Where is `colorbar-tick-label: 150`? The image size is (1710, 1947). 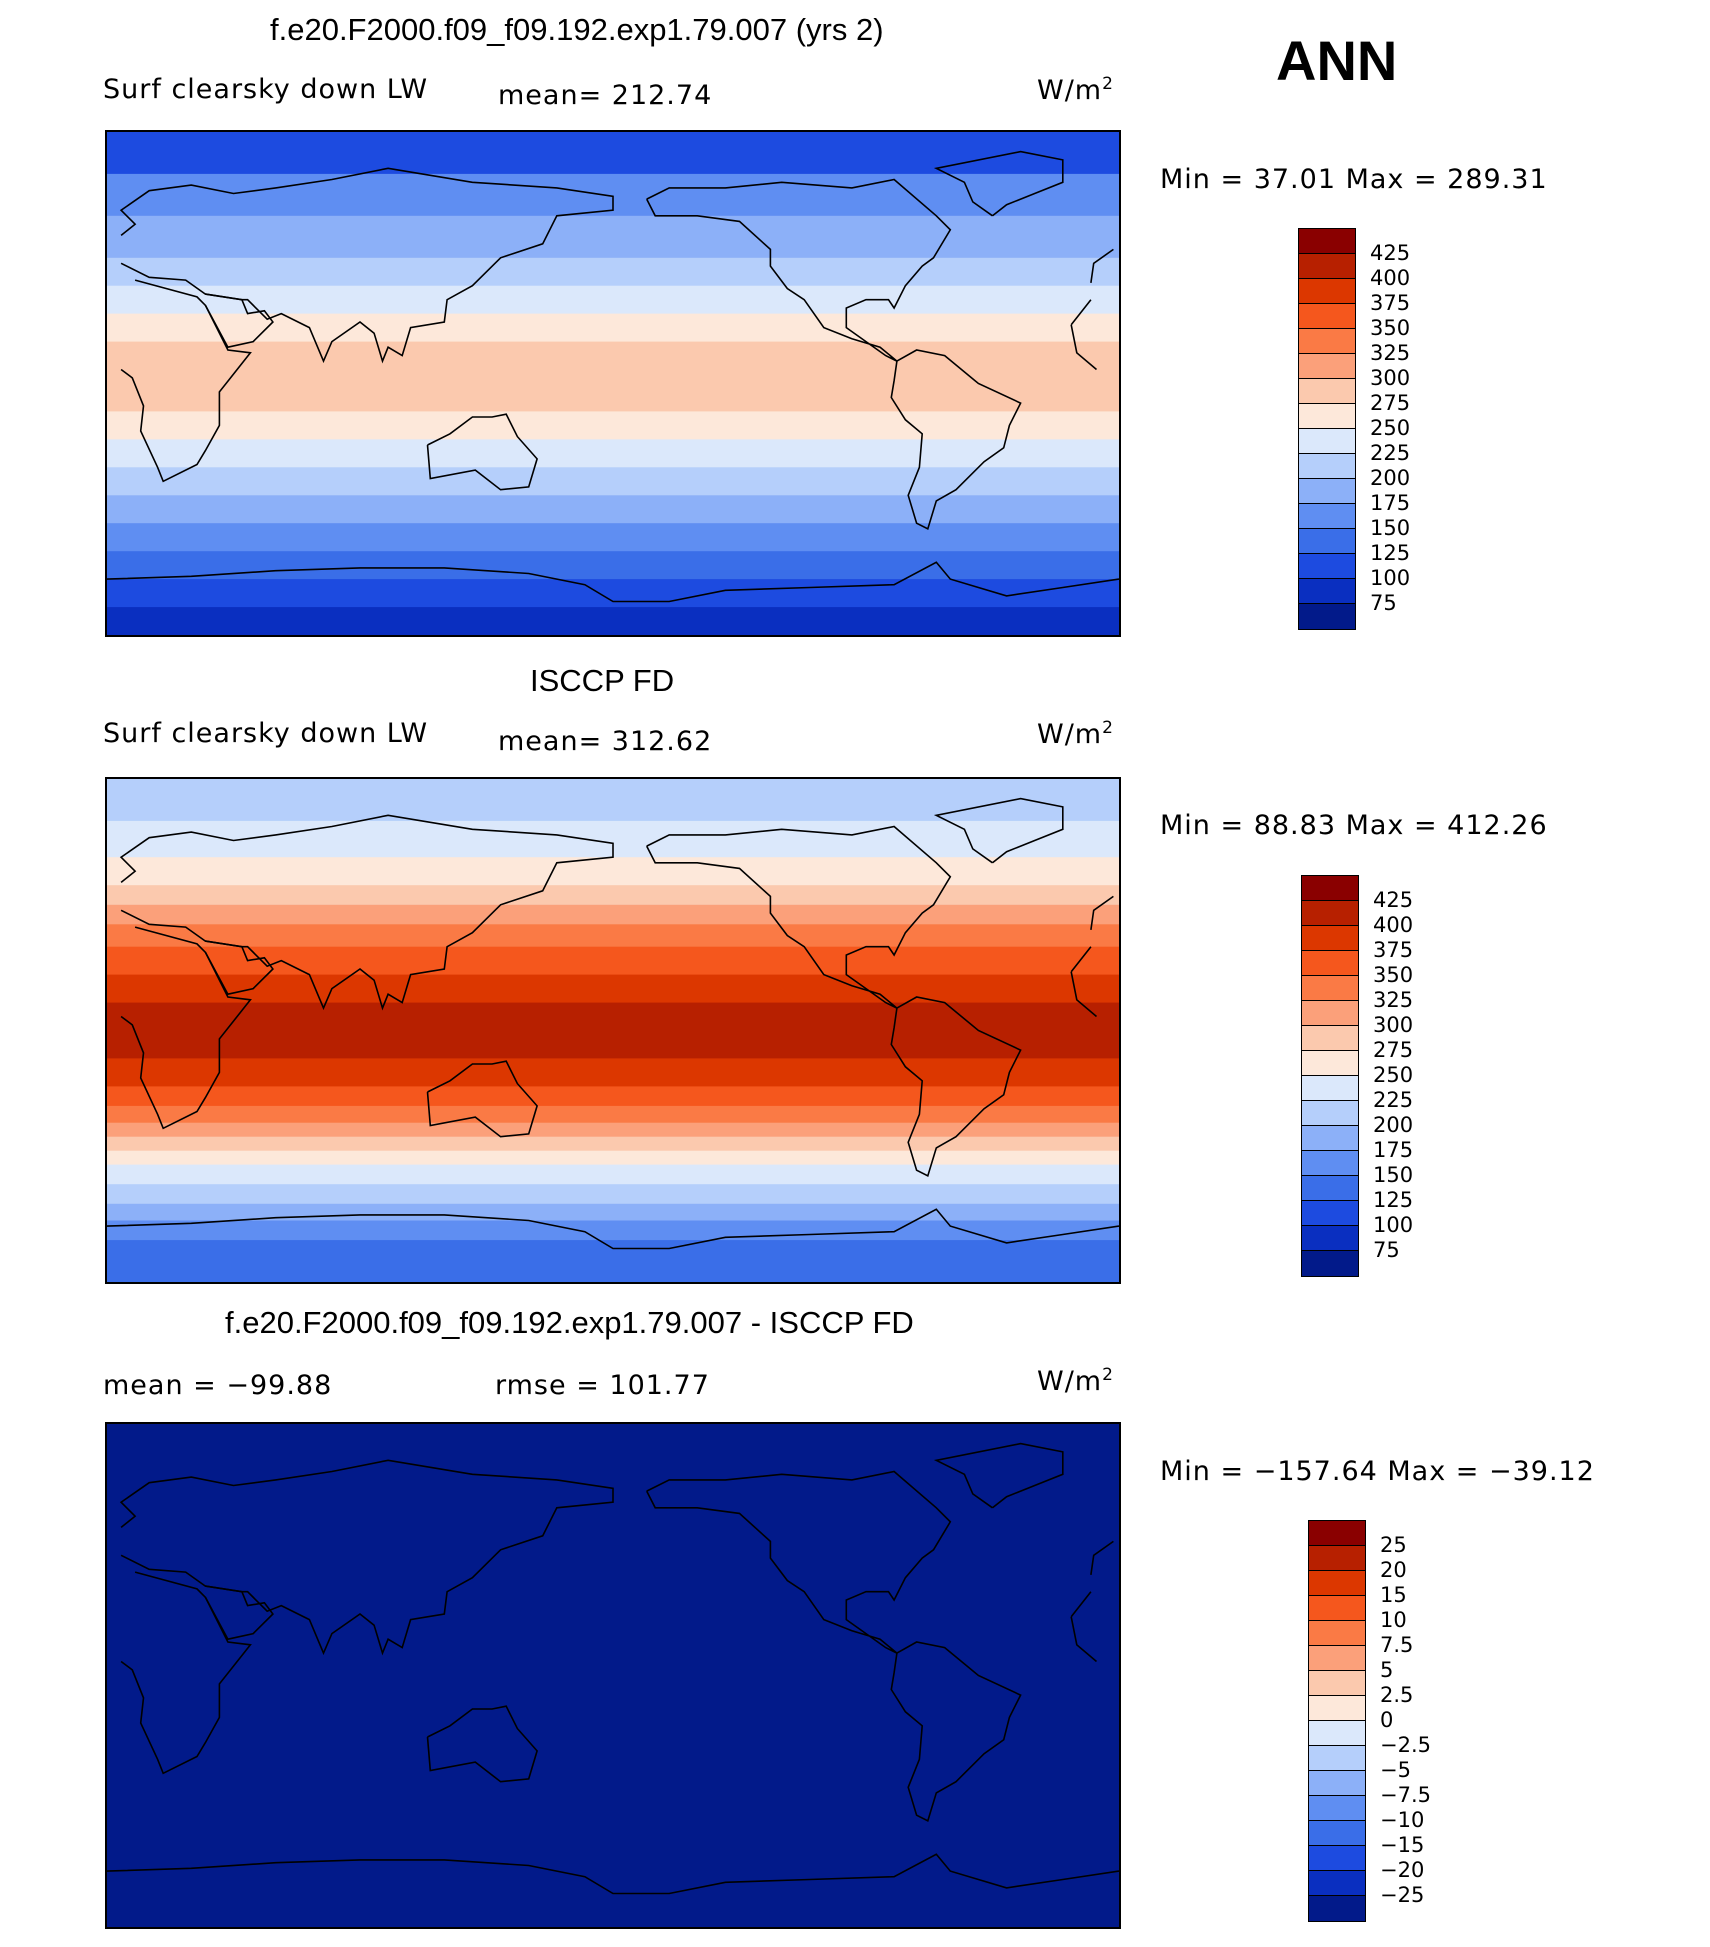
colorbar-tick-label: 150 is located at coordinates (1390, 528).